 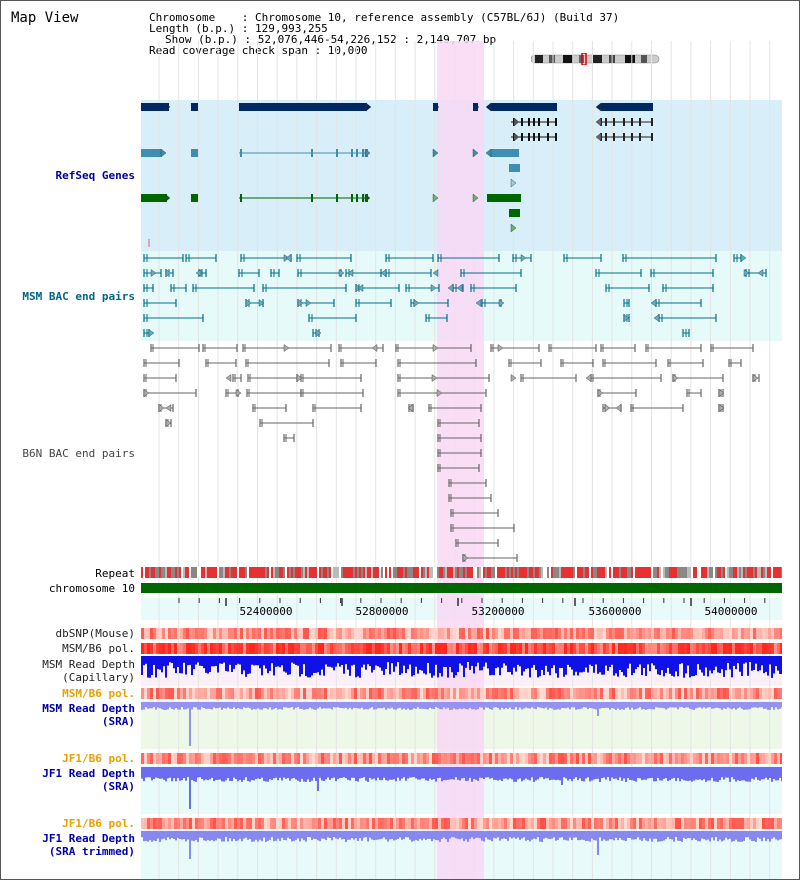 I want to click on label-msm-bac: MSM BAC end pairs, so click(x=78, y=296).